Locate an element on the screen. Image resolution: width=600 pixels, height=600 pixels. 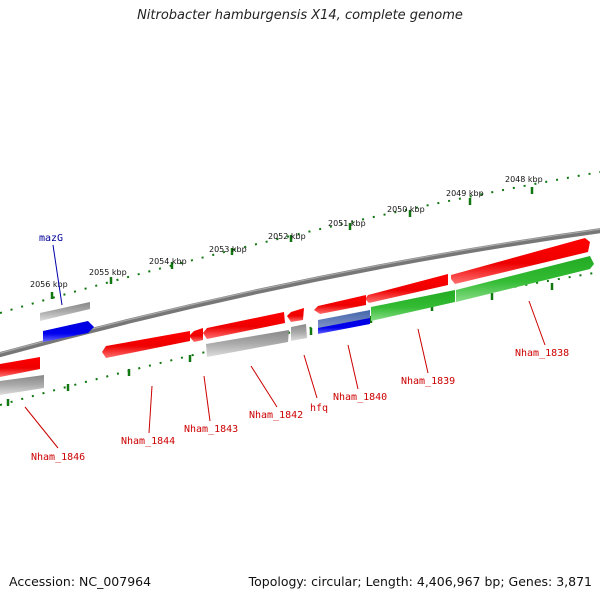
connector-mazG is located at coordinates (57, 275).